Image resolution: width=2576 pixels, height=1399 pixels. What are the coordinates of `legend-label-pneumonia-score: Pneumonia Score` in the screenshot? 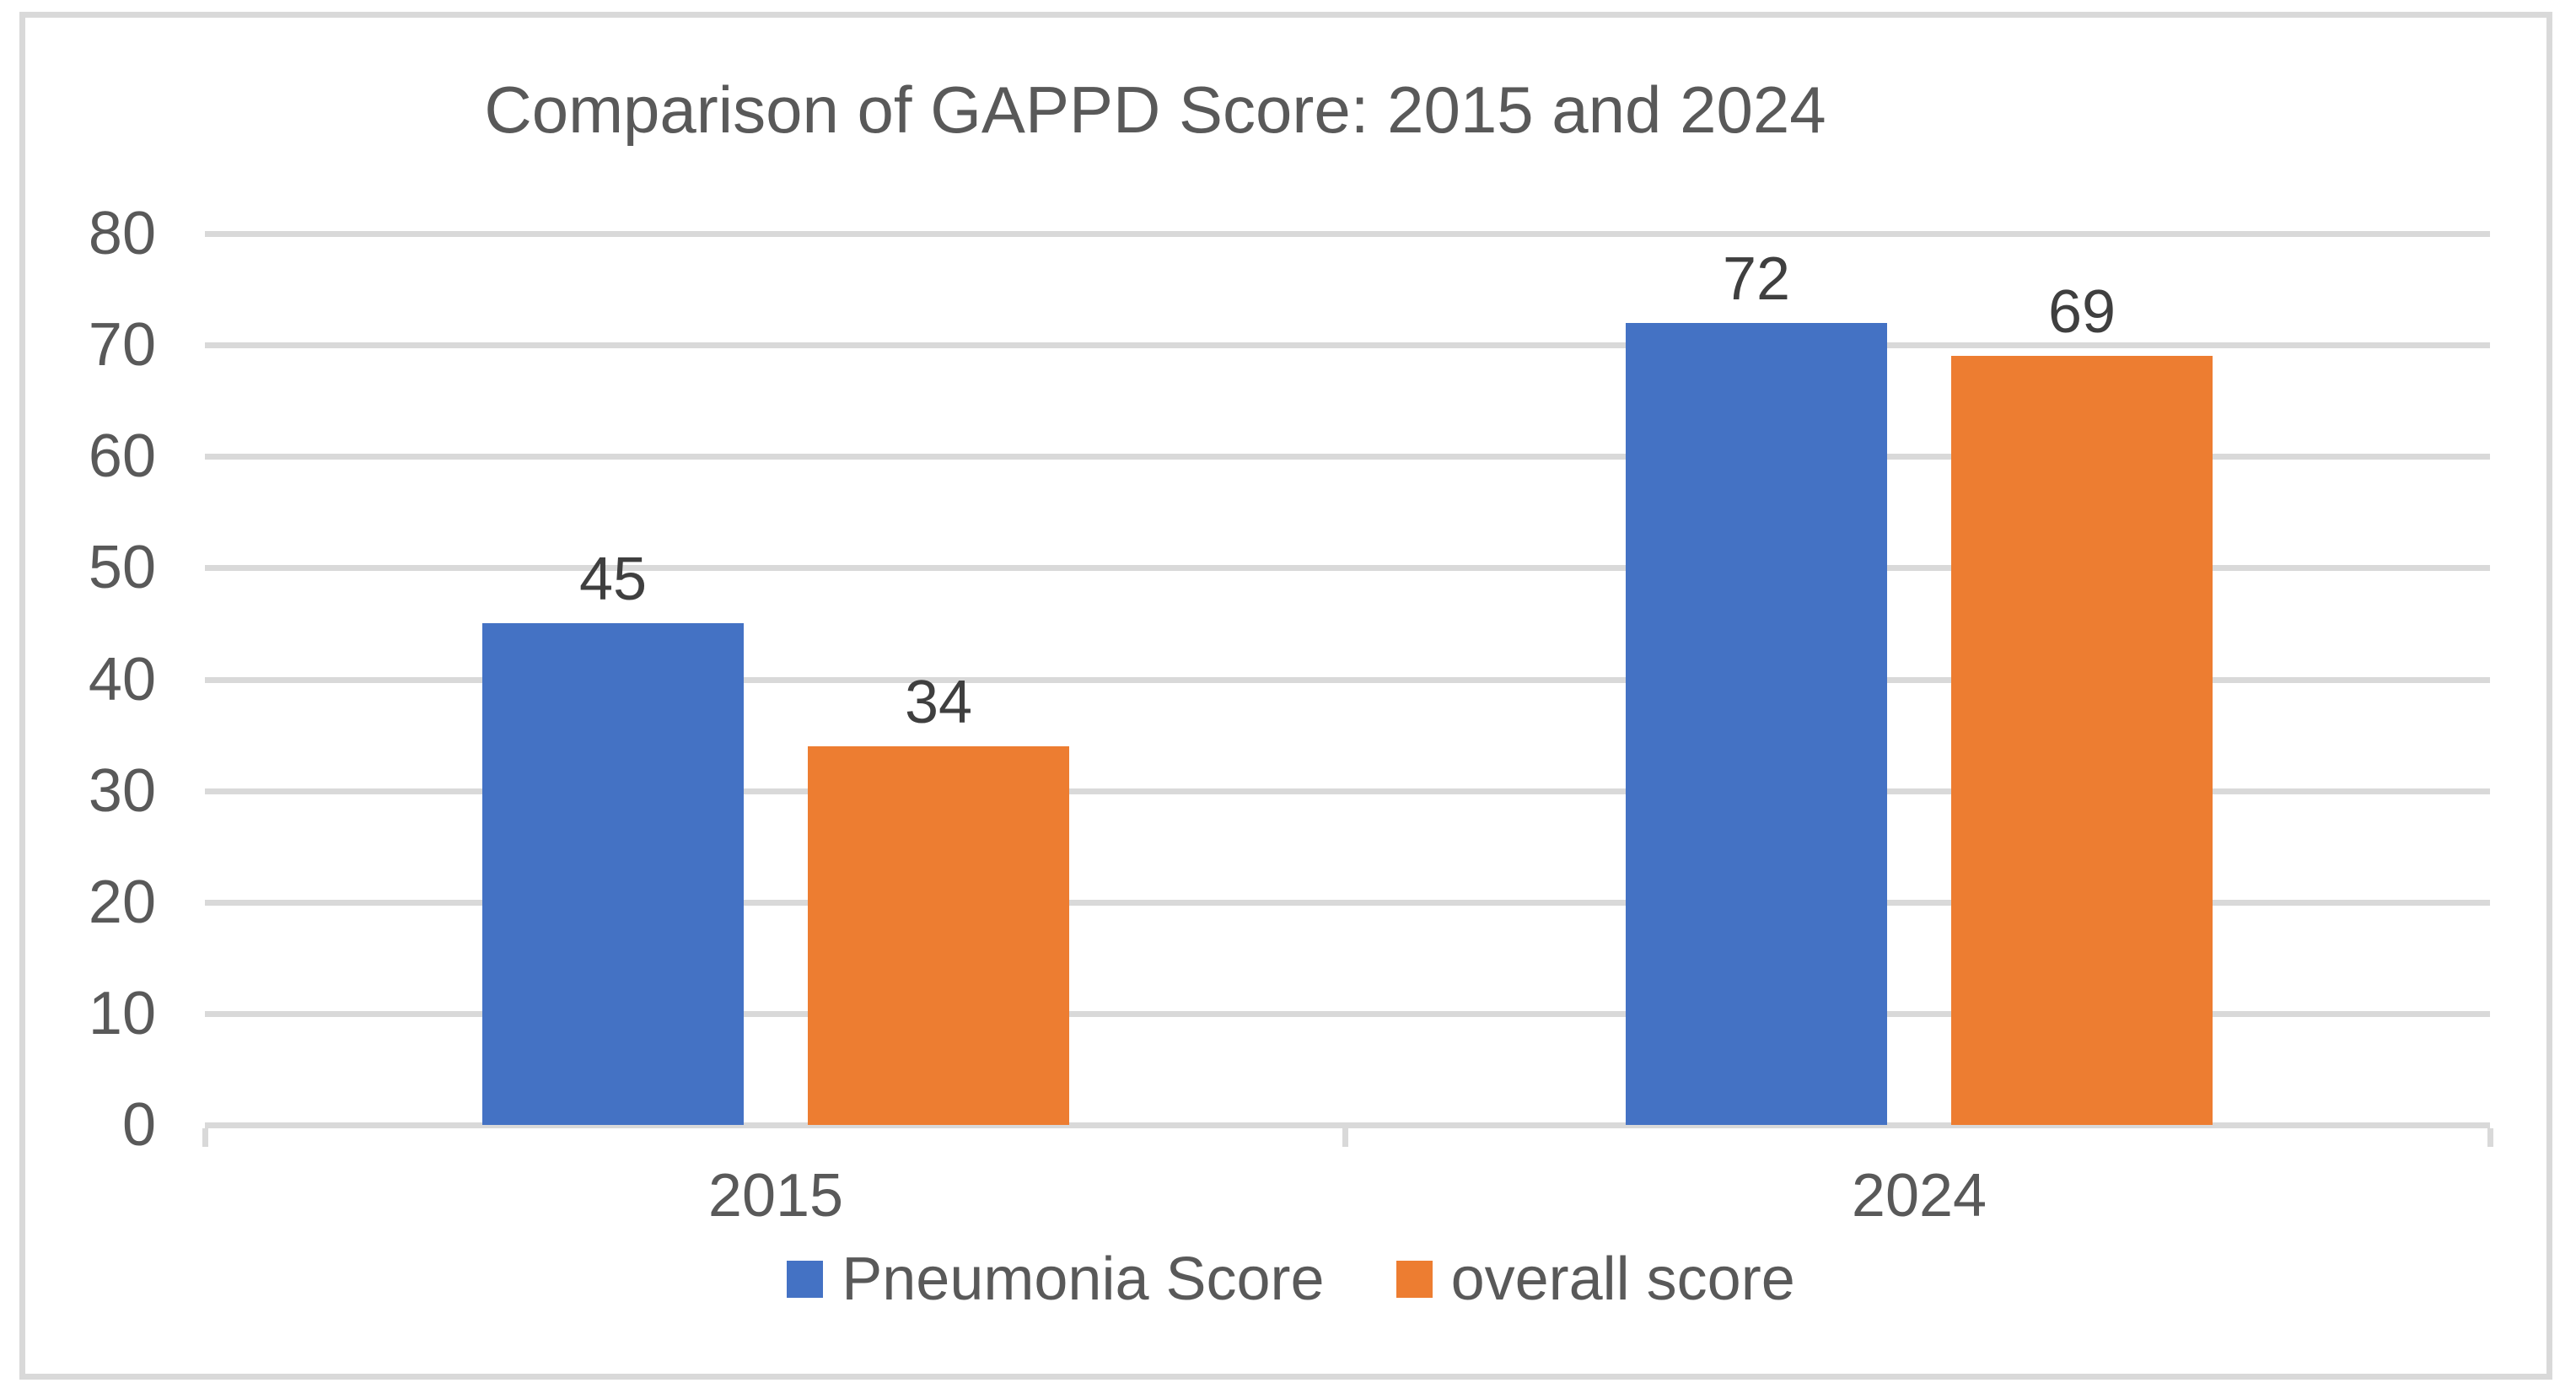 It's located at (1083, 1279).